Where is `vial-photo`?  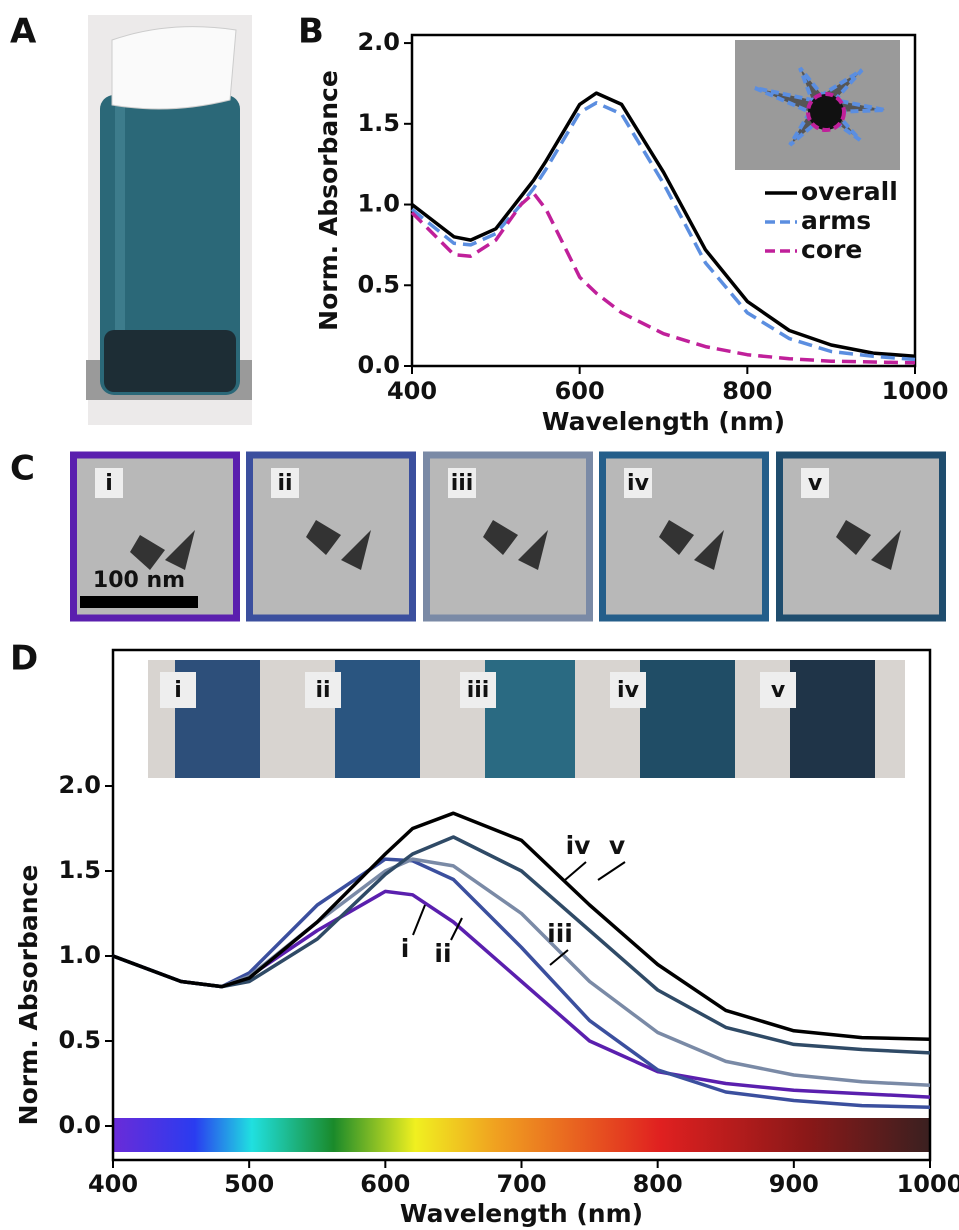
vial-photo is located at coordinates (169, 220).